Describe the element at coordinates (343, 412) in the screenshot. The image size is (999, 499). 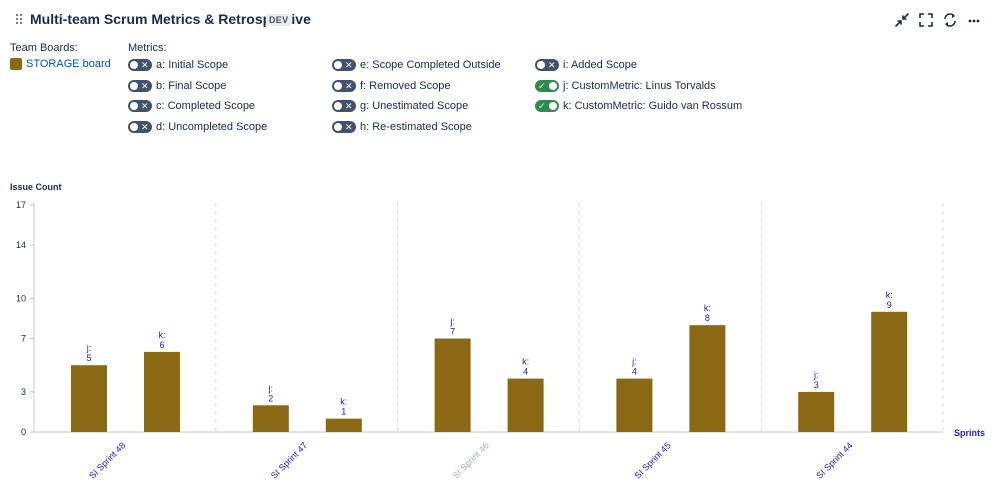
I see `bar-value-label: 1` at that location.